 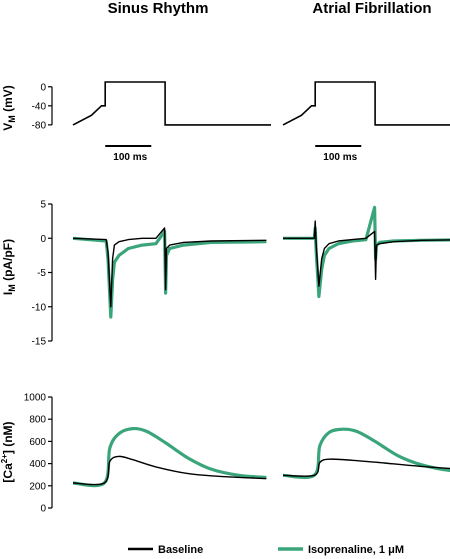 What do you see at coordinates (371, 8) in the screenshot?
I see `column-title-atrial-fibrillation: Atrial Fibrillation` at bounding box center [371, 8].